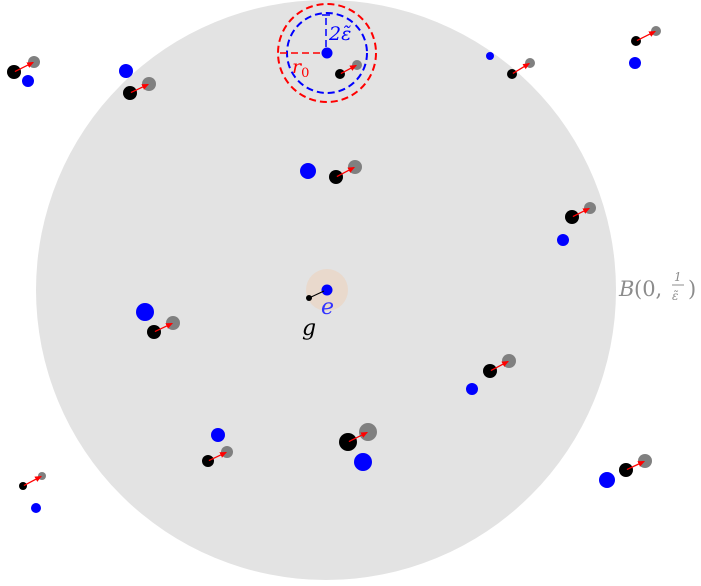 This screenshot has height=586, width=701. I want to click on label-2eps: 2ε̃, so click(339, 34).